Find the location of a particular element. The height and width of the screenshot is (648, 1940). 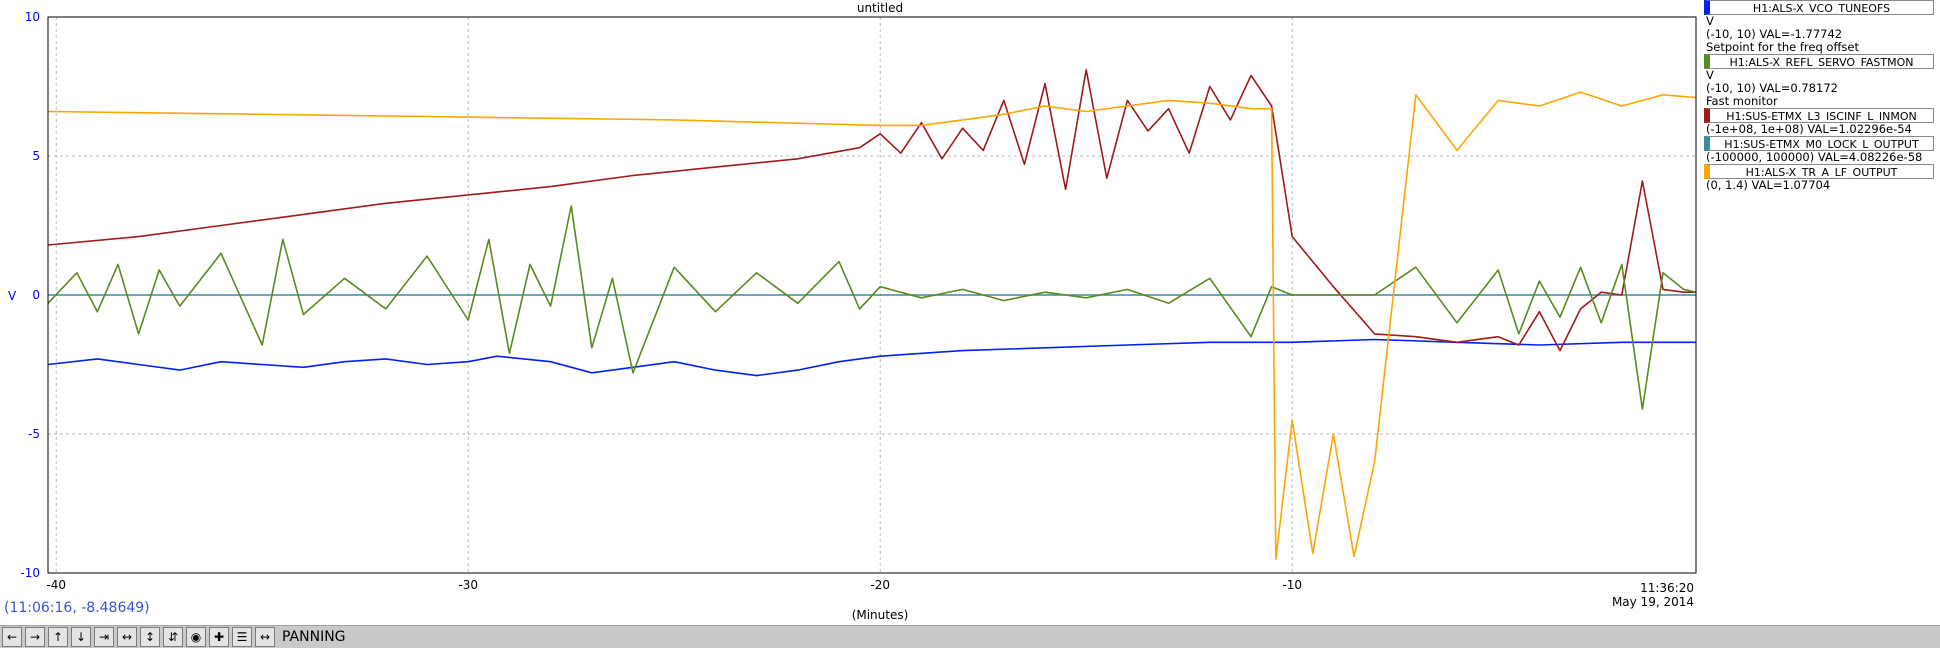

legend-range-value: (-10, 10) VAL=-1.77742 is located at coordinates (1774, 34).